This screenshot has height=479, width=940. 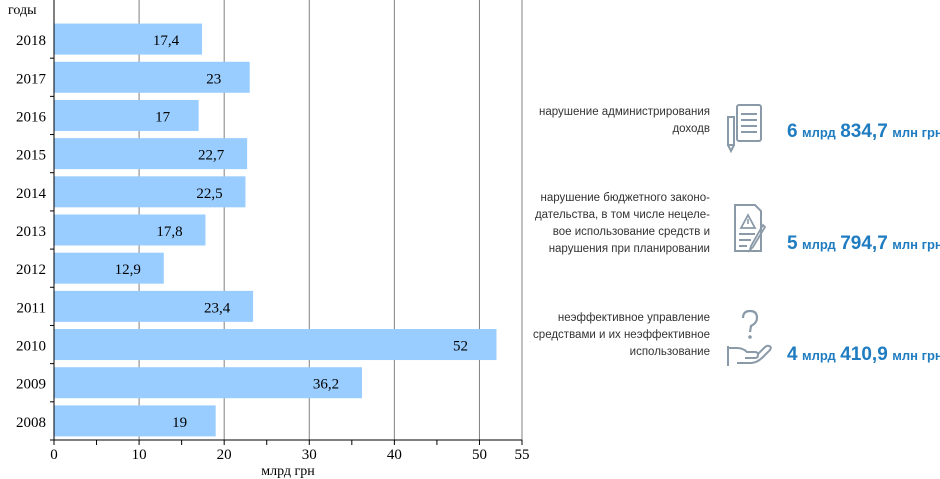 What do you see at coordinates (224, 455) in the screenshot?
I see `x-tick-label-20: 20` at bounding box center [224, 455].